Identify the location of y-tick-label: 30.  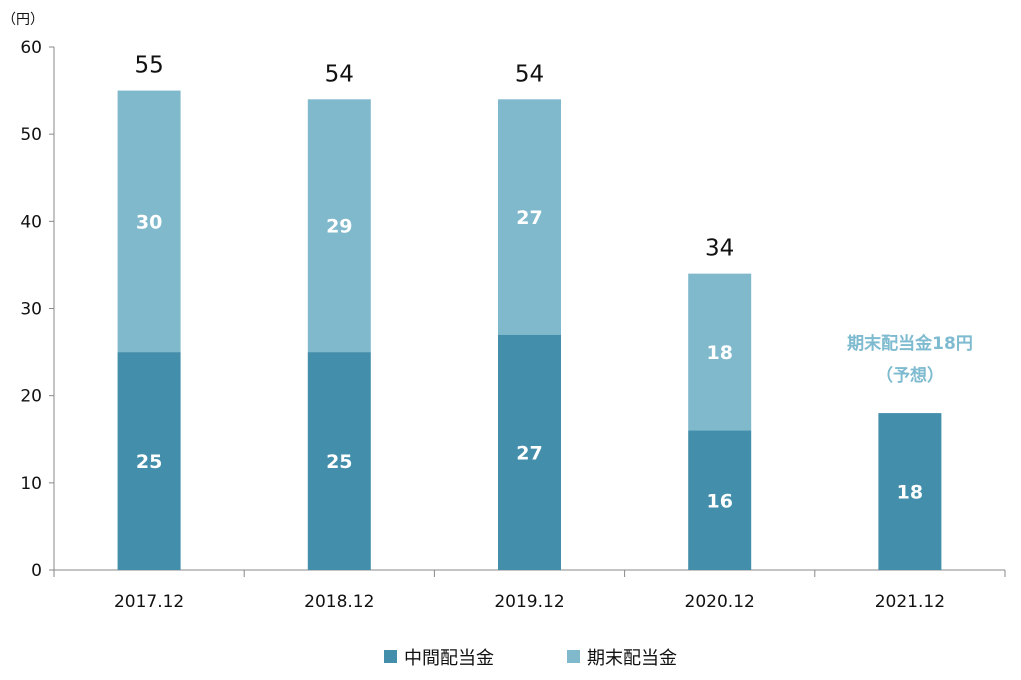
(31, 310).